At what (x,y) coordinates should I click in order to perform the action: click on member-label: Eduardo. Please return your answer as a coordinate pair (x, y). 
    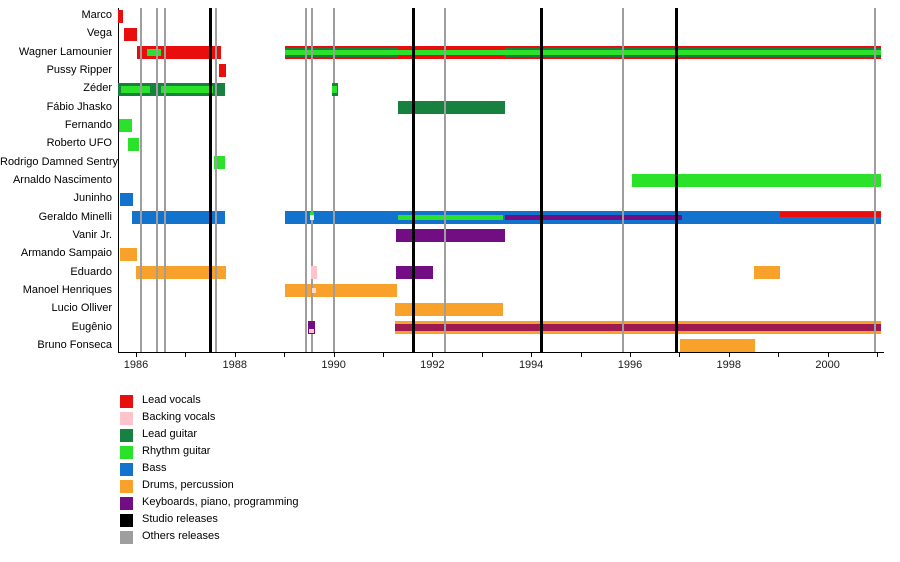
    Looking at the image, I should click on (91, 271).